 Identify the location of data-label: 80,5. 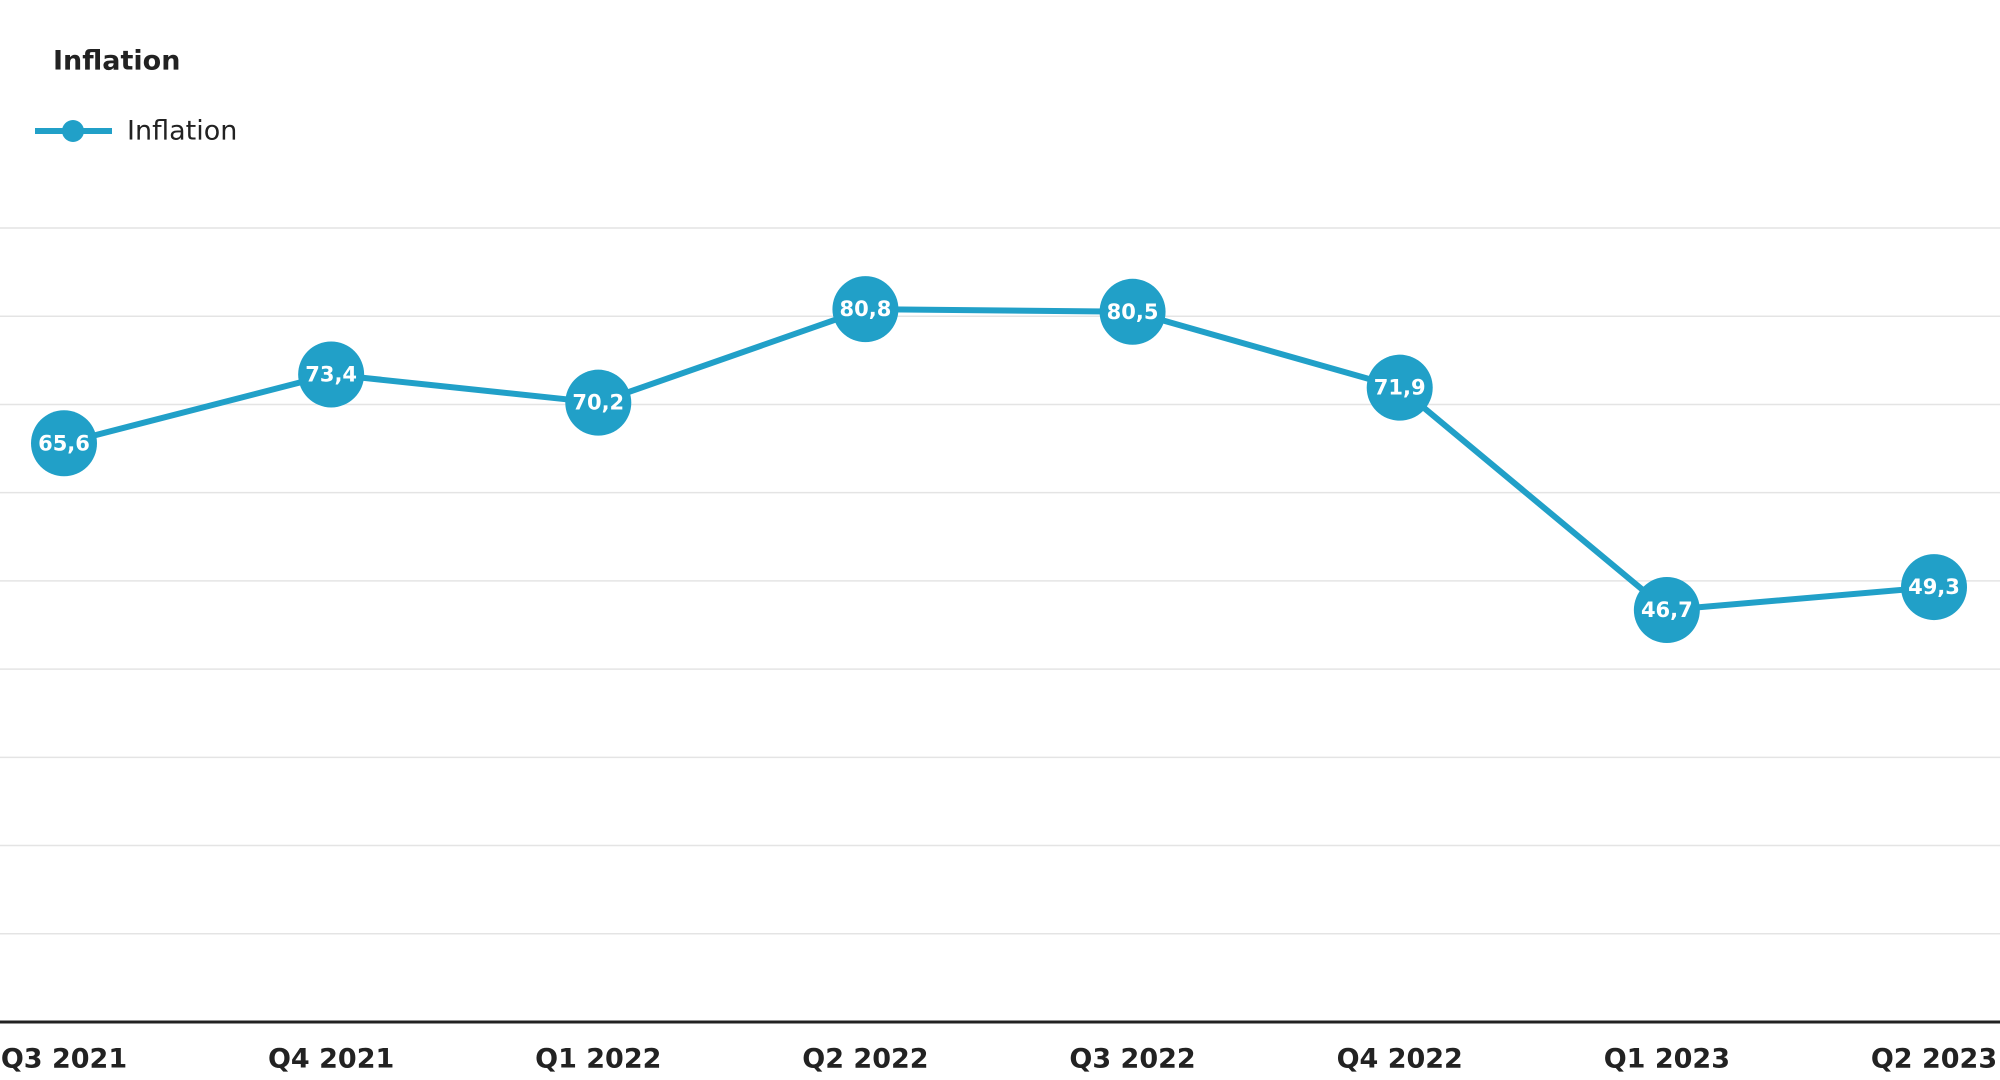
(1133, 312).